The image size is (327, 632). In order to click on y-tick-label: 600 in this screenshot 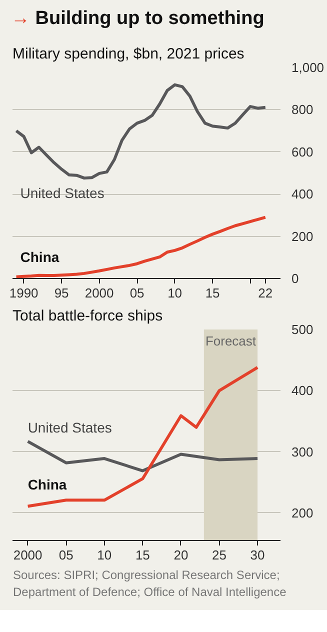, I will do `click(303, 152)`.